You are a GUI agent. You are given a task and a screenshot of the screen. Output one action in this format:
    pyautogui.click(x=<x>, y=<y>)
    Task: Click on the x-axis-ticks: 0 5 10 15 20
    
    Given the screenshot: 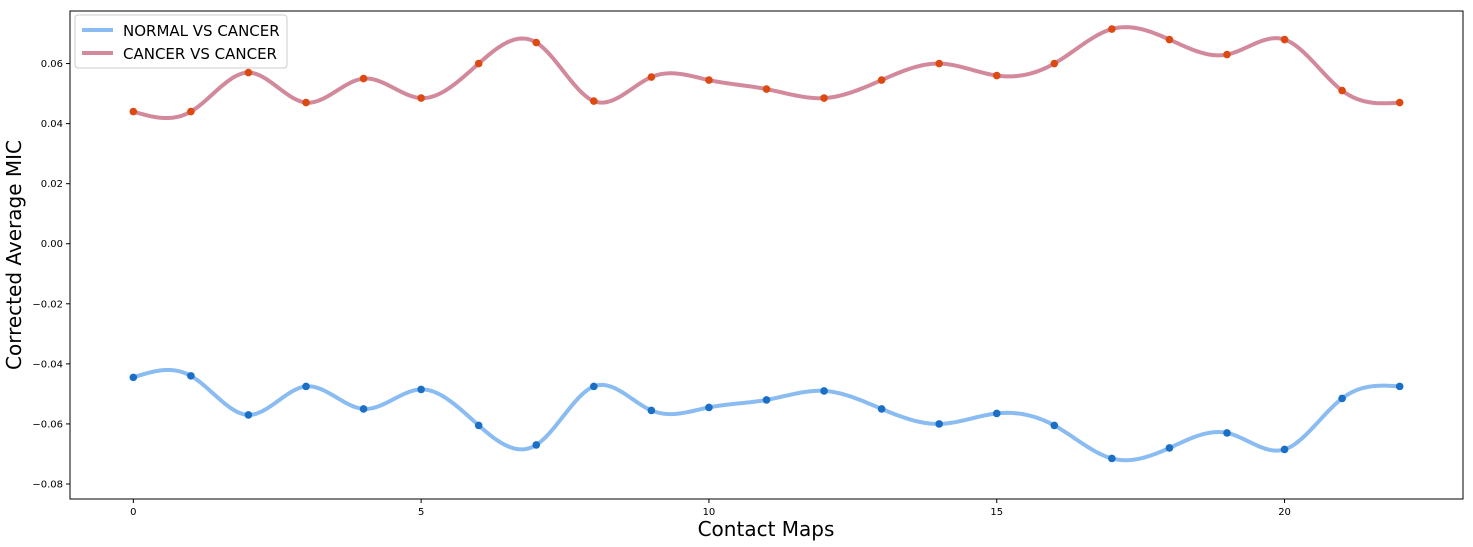 What is the action you would take?
    pyautogui.click(x=710, y=508)
    